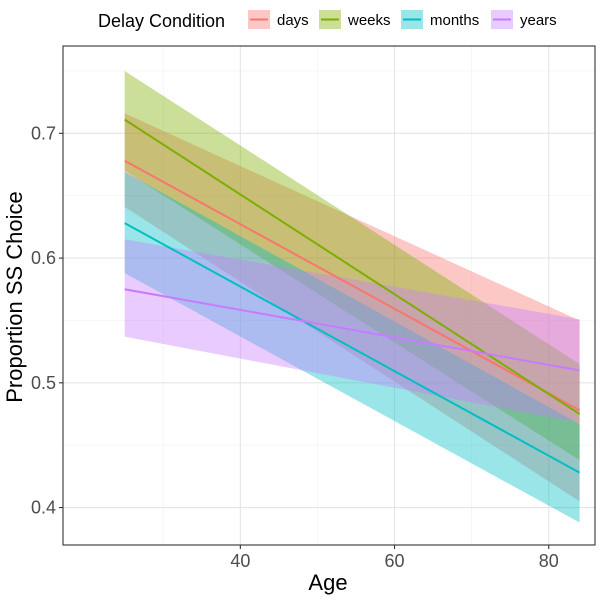 The width and height of the screenshot is (600, 600). I want to click on legend-item-months: months, so click(440, 19).